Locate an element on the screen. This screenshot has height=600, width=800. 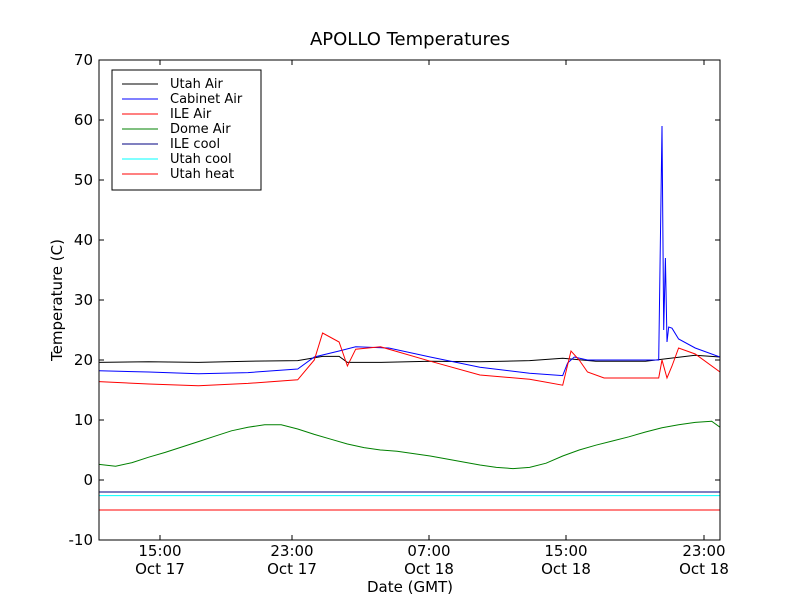
legend-label: Utah Air is located at coordinates (196, 84).